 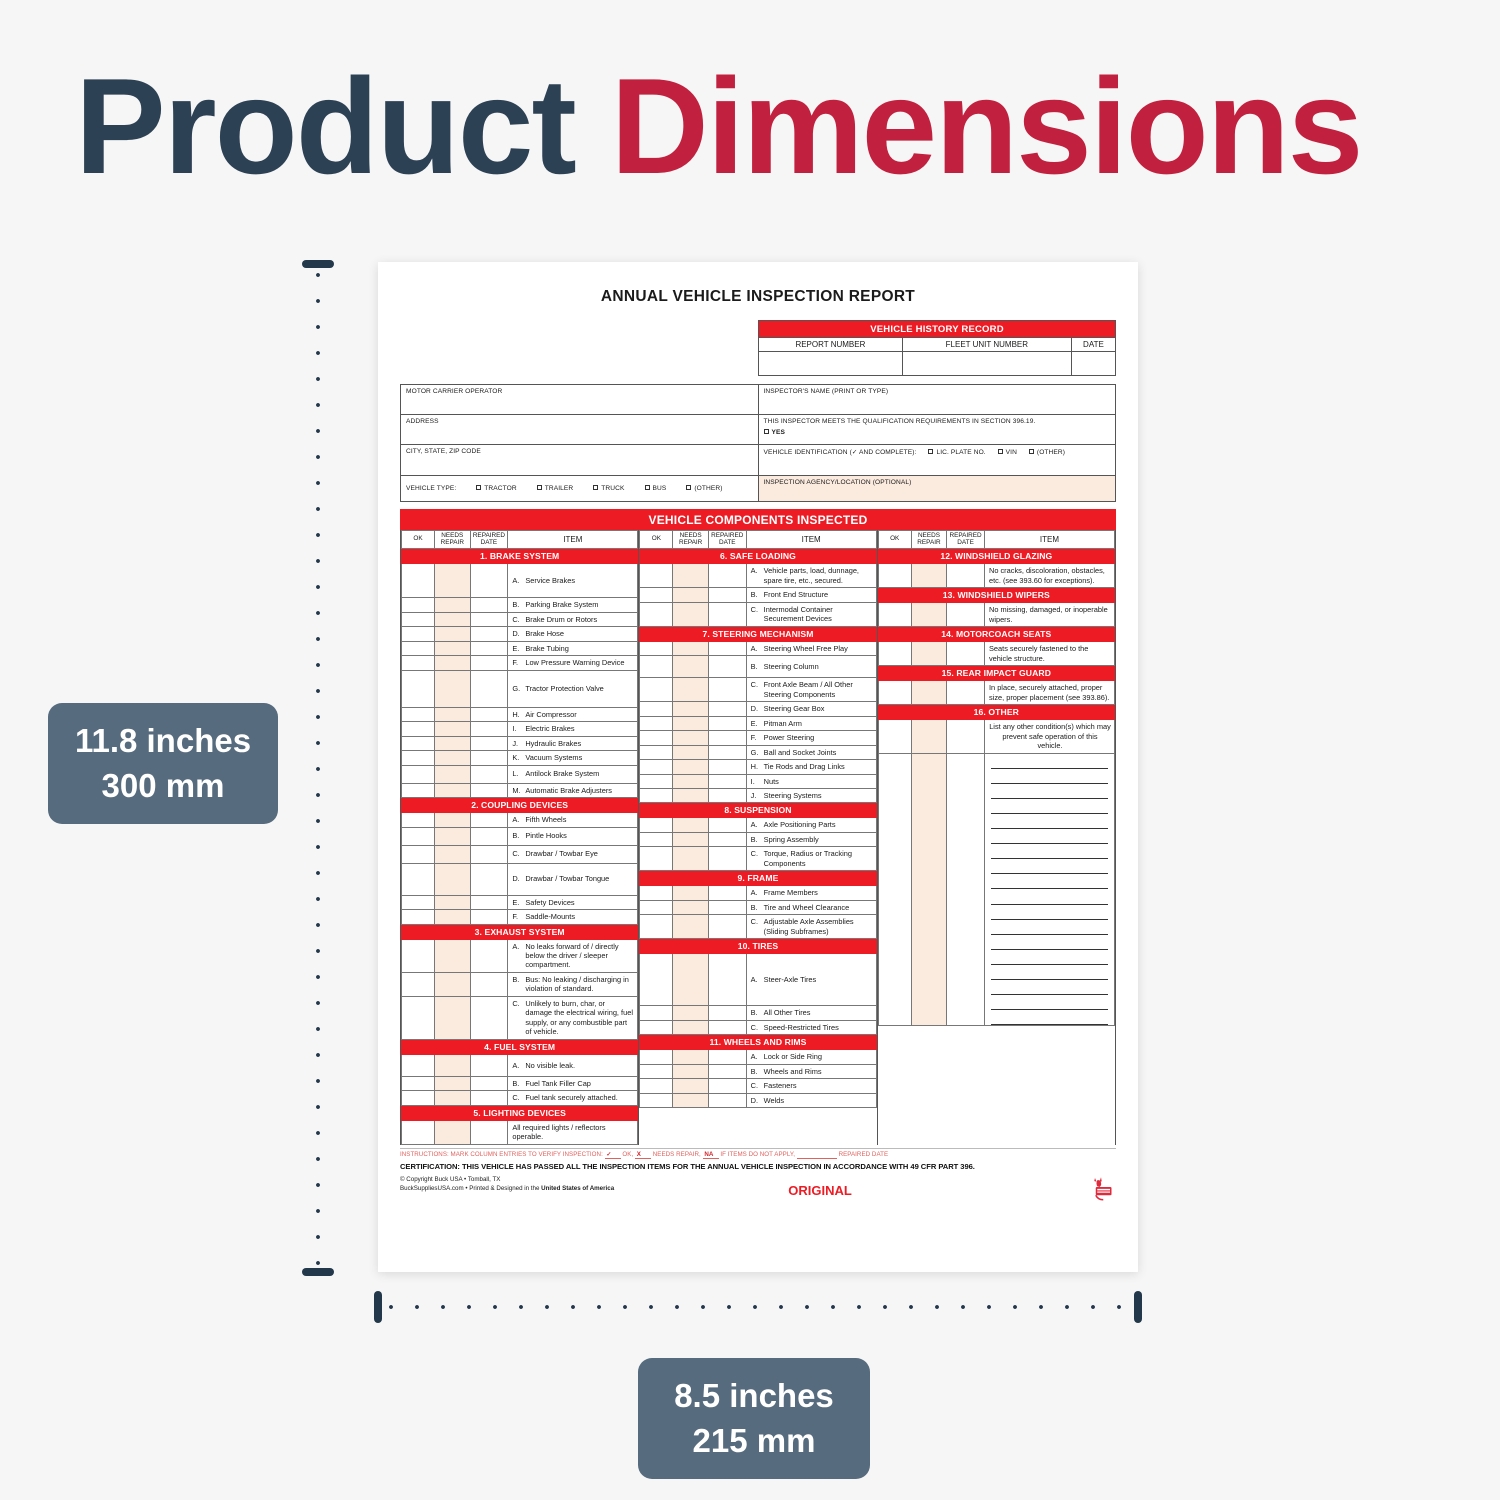 I want to click on address-field: ADDRESS, so click(x=579, y=429).